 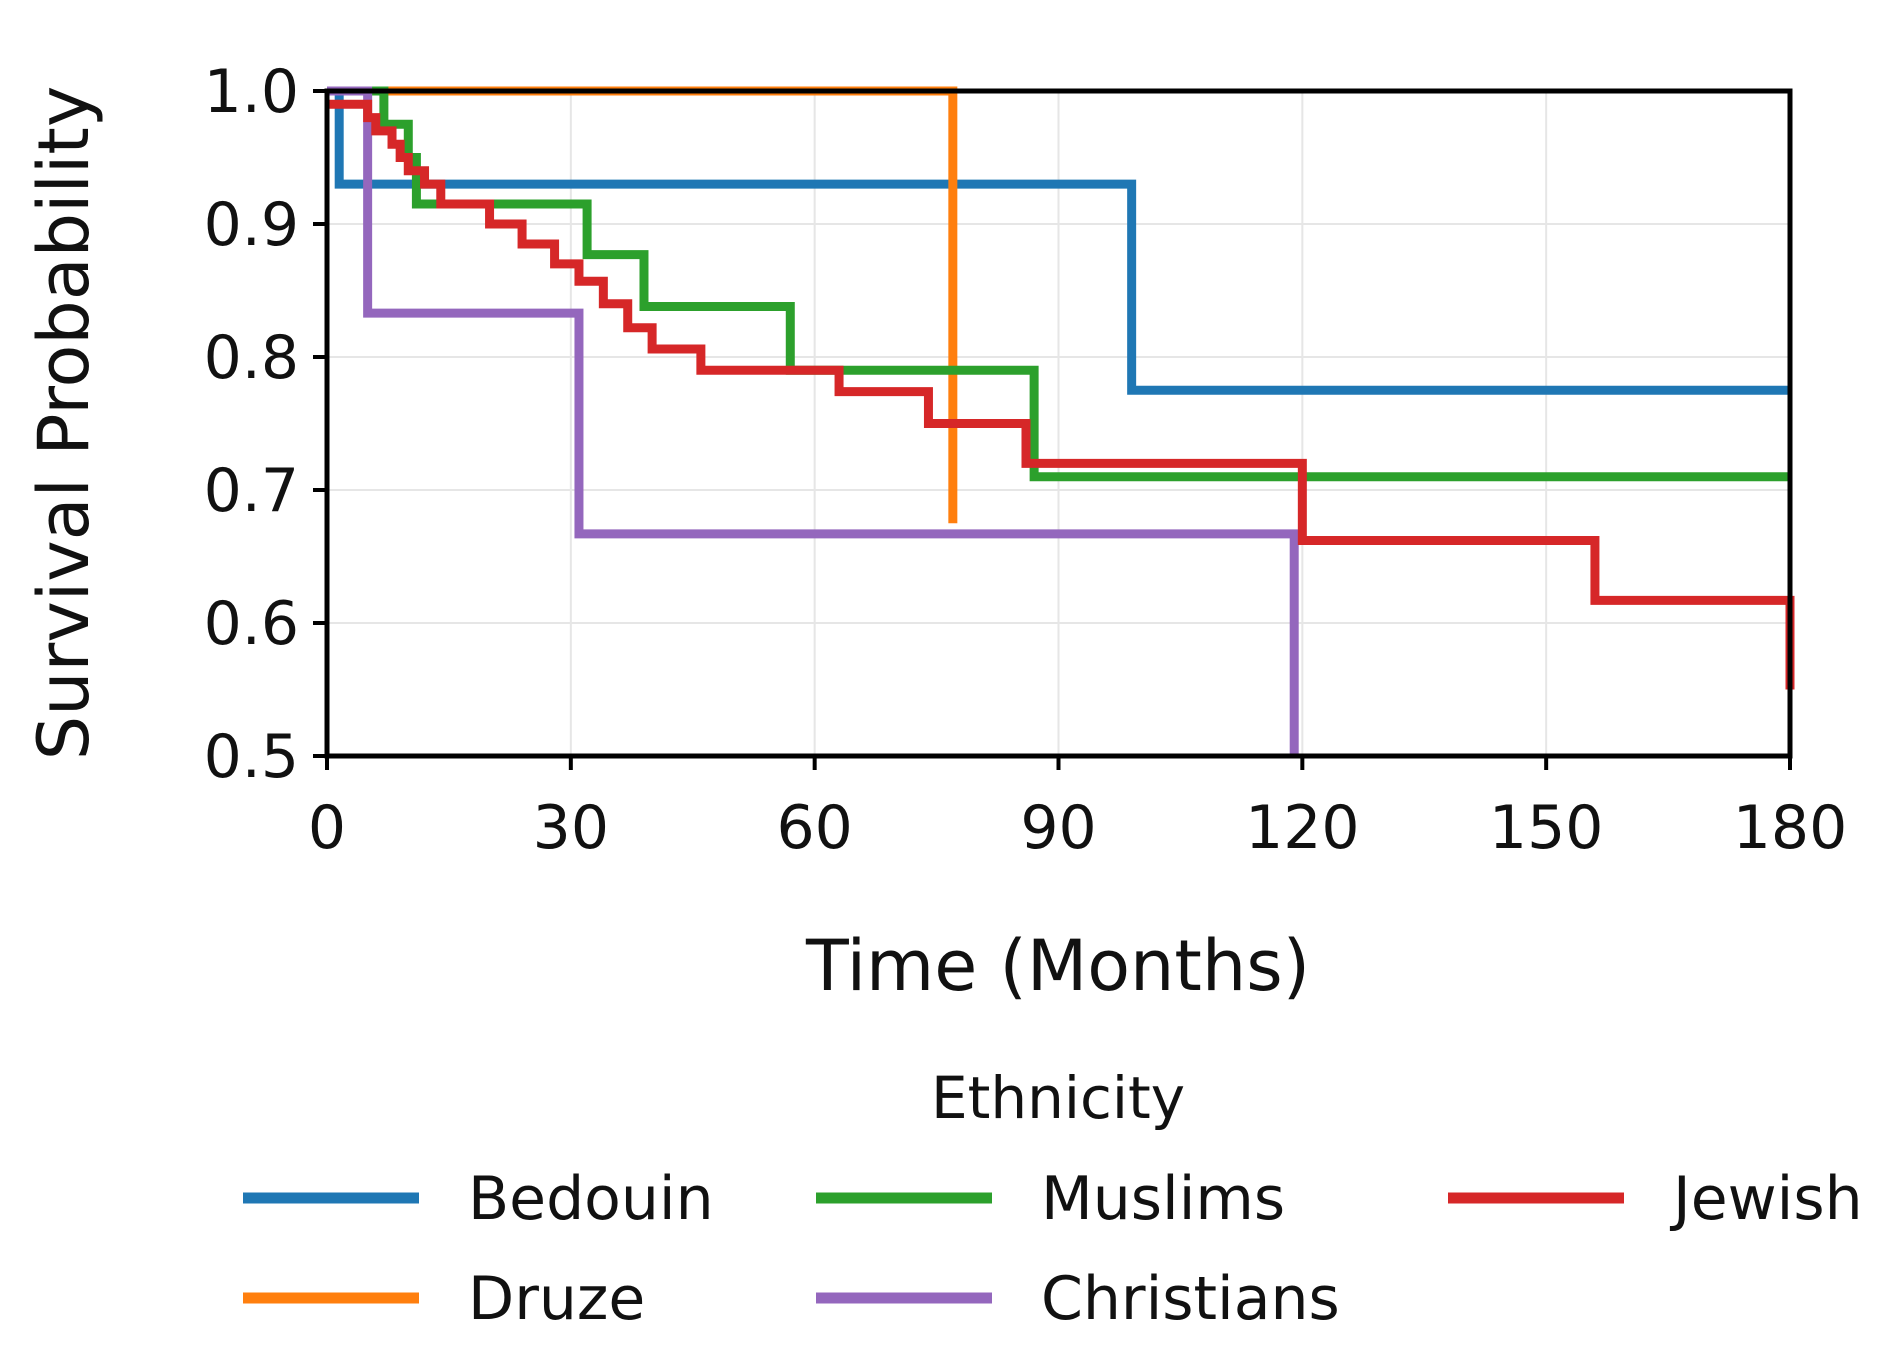 What do you see at coordinates (1057, 966) in the screenshot?
I see `x-axis-title: Time (Months)` at bounding box center [1057, 966].